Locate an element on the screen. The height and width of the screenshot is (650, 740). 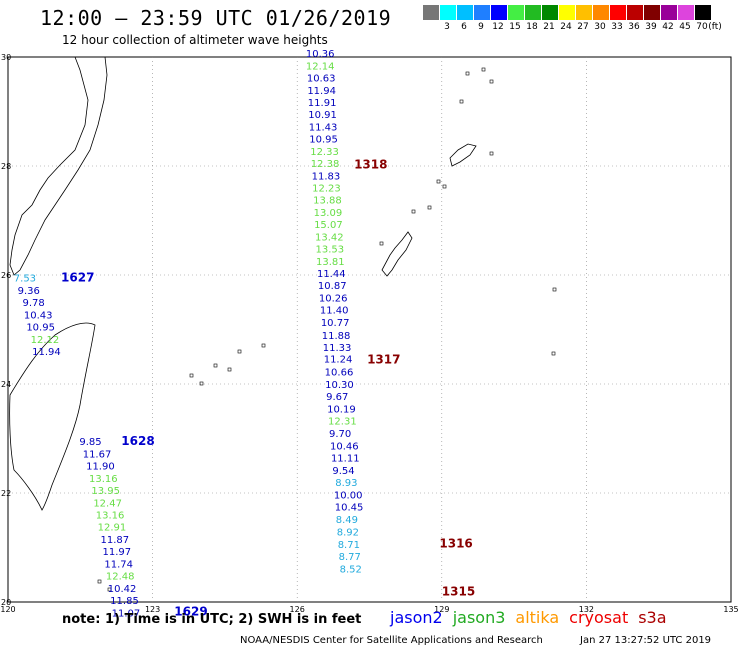
wave-height-value: 8.52 is located at coordinates (351, 570).